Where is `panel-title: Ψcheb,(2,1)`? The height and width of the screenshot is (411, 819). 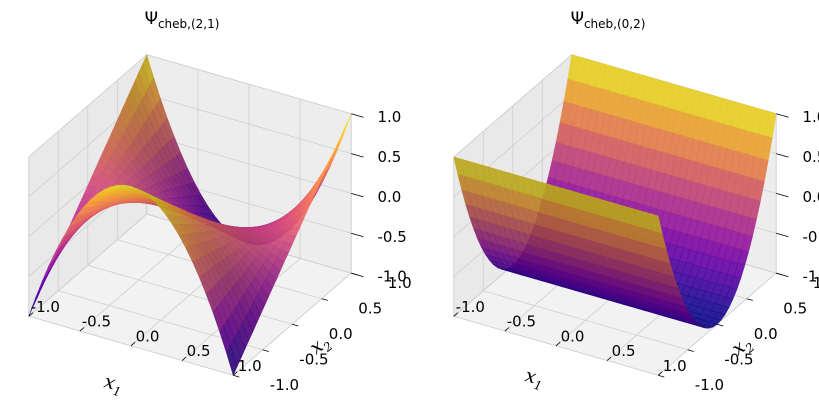
panel-title: Ψcheb,(2,1) is located at coordinates (182, 20).